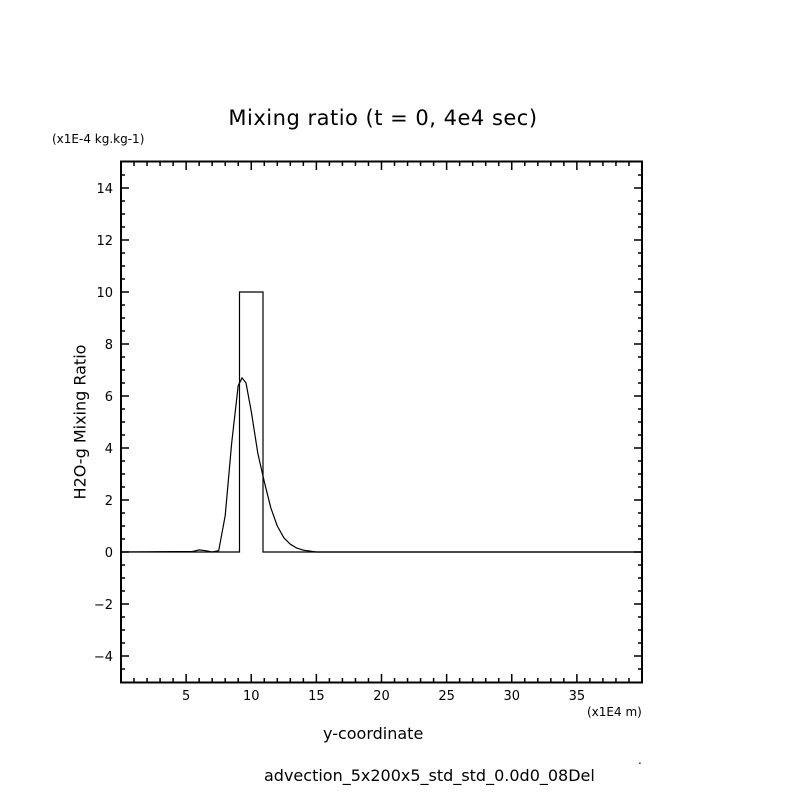 The width and height of the screenshot is (804, 804). What do you see at coordinates (640, 760) in the screenshot?
I see `footer-mark: .` at bounding box center [640, 760].